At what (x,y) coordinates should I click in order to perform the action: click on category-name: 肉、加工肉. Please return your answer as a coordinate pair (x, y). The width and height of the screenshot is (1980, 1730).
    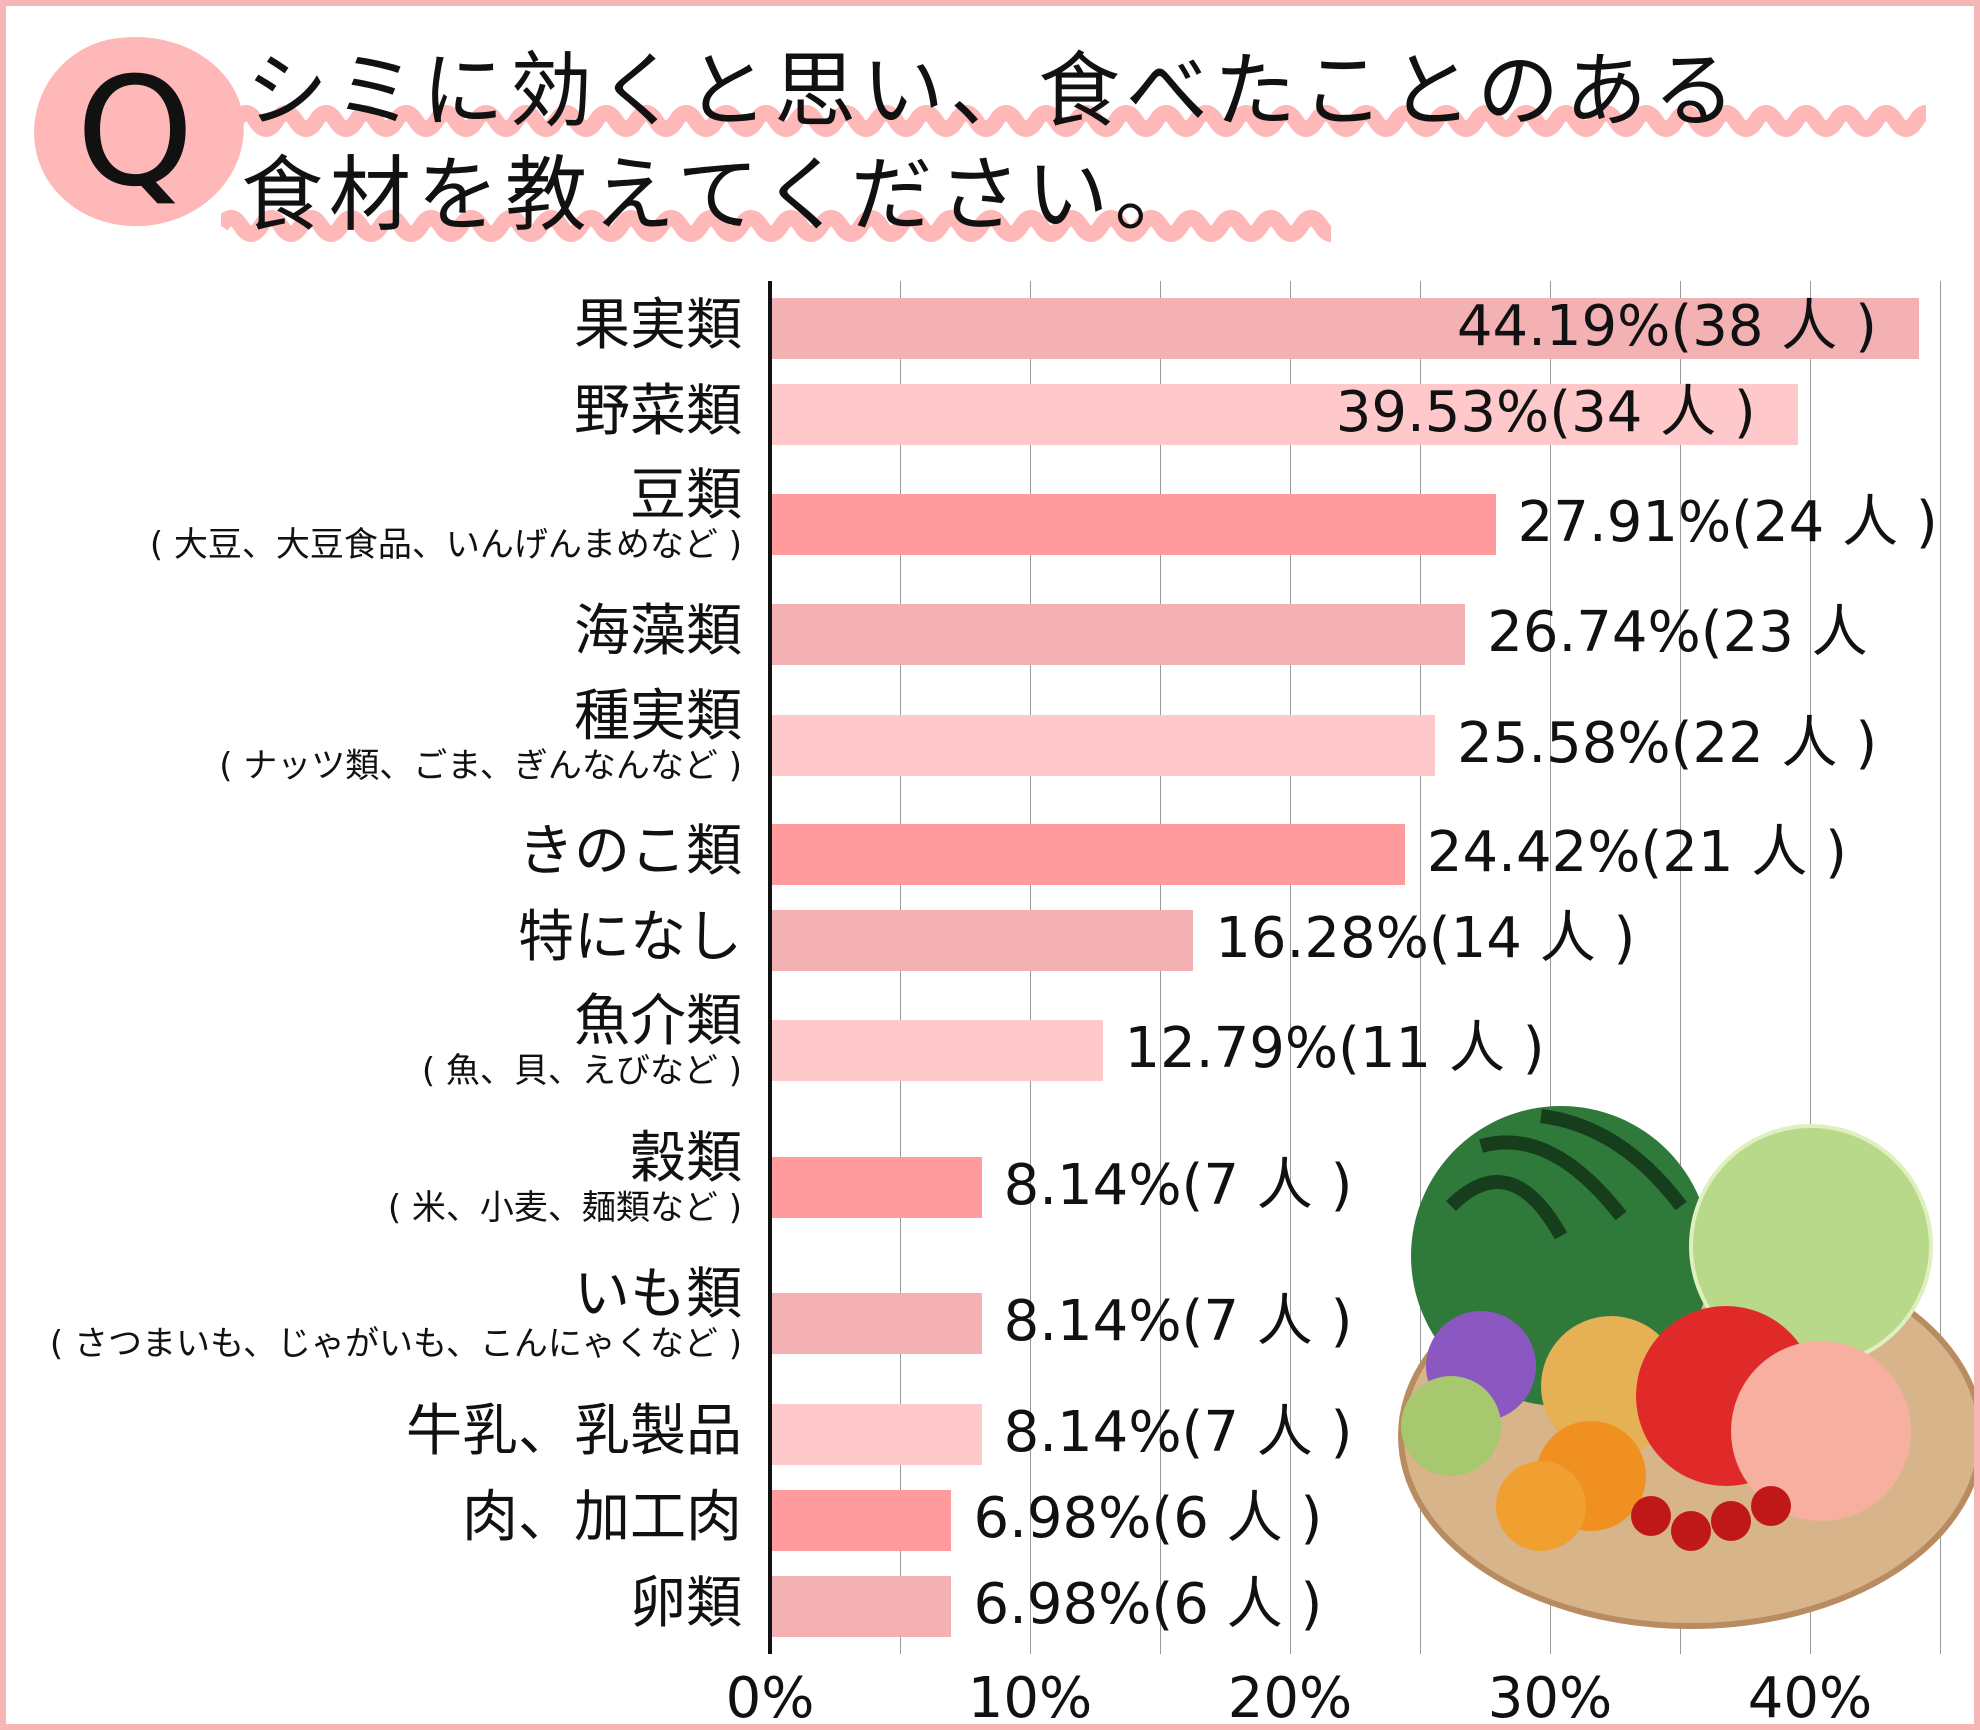
    Looking at the image, I should click on (602, 1517).